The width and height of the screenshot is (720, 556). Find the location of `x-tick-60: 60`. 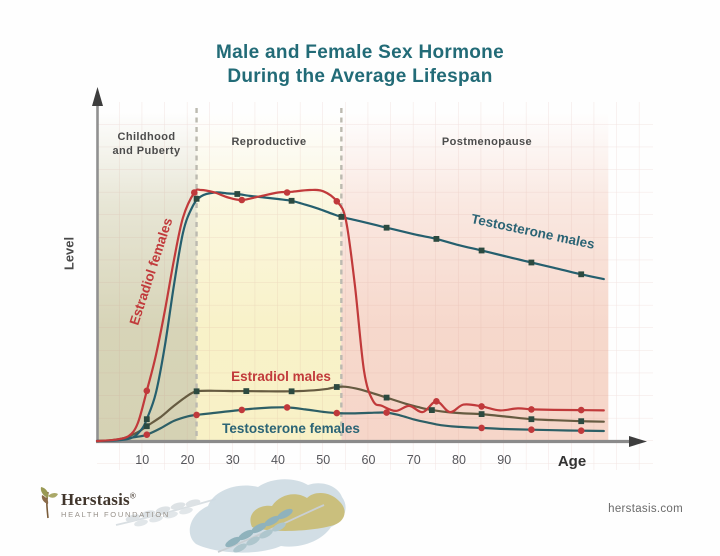

x-tick-60: 60 is located at coordinates (368, 460).